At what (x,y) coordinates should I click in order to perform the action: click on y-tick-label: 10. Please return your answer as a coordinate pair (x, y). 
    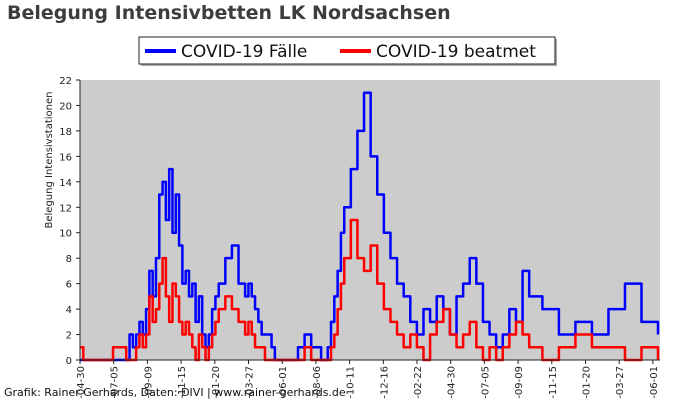
    Looking at the image, I should click on (65, 234).